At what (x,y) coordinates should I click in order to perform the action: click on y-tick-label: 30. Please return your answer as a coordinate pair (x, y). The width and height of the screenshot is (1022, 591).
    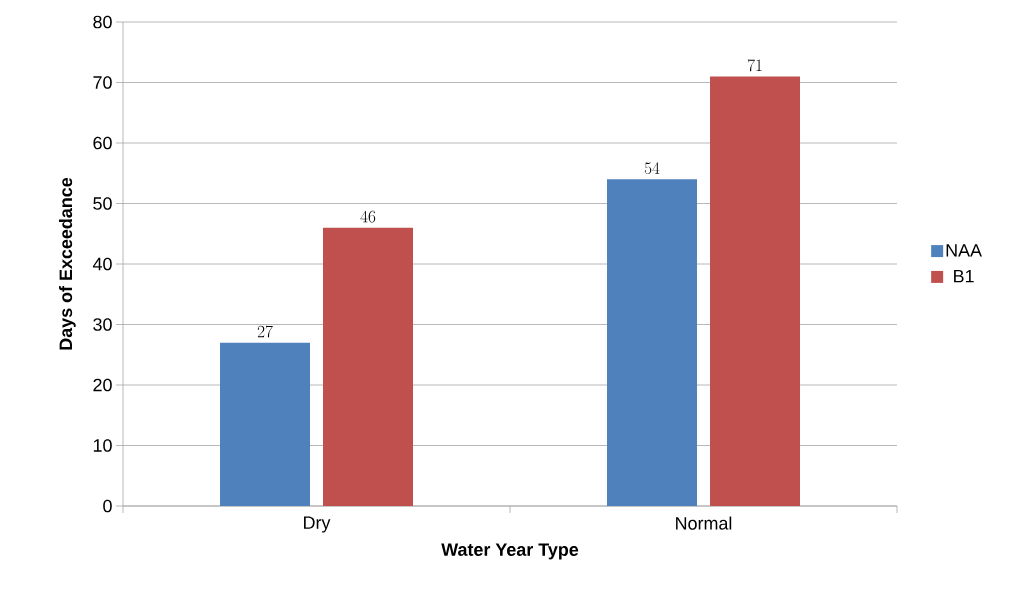
    Looking at the image, I should click on (102, 324).